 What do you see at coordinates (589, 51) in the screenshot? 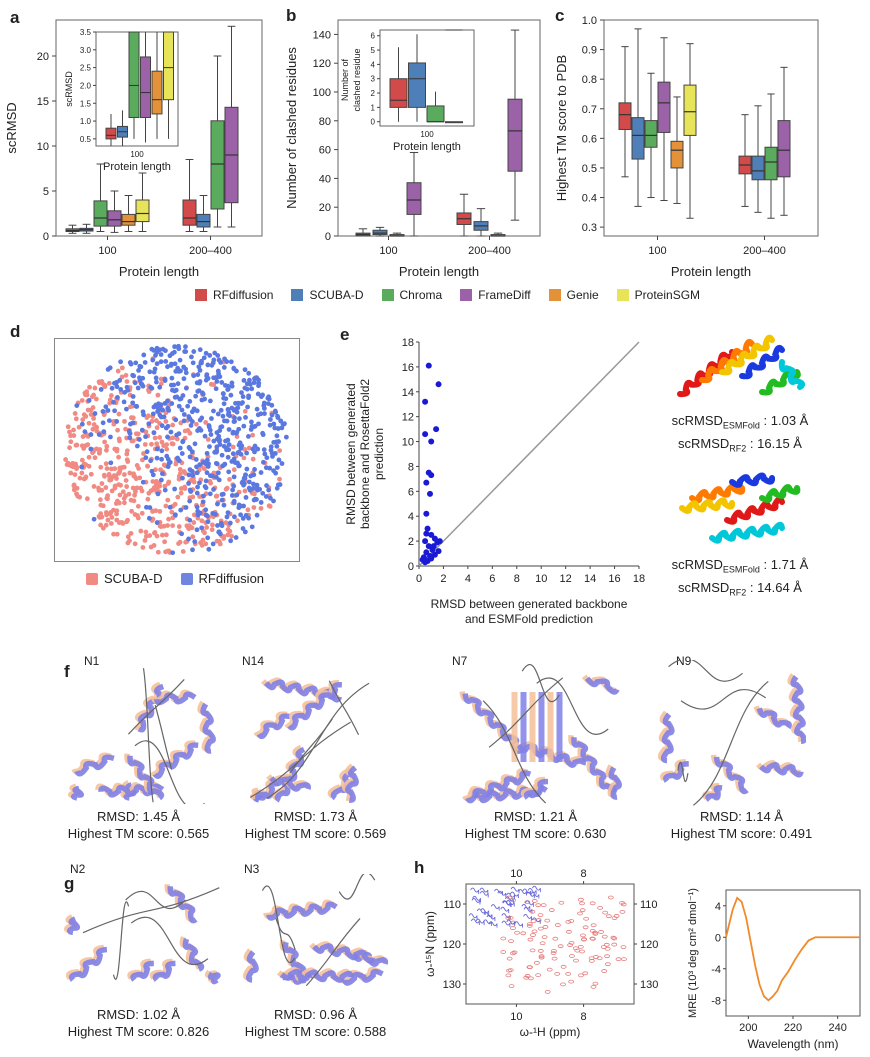
I see `c-ytick-label: 0.9` at bounding box center [589, 51].